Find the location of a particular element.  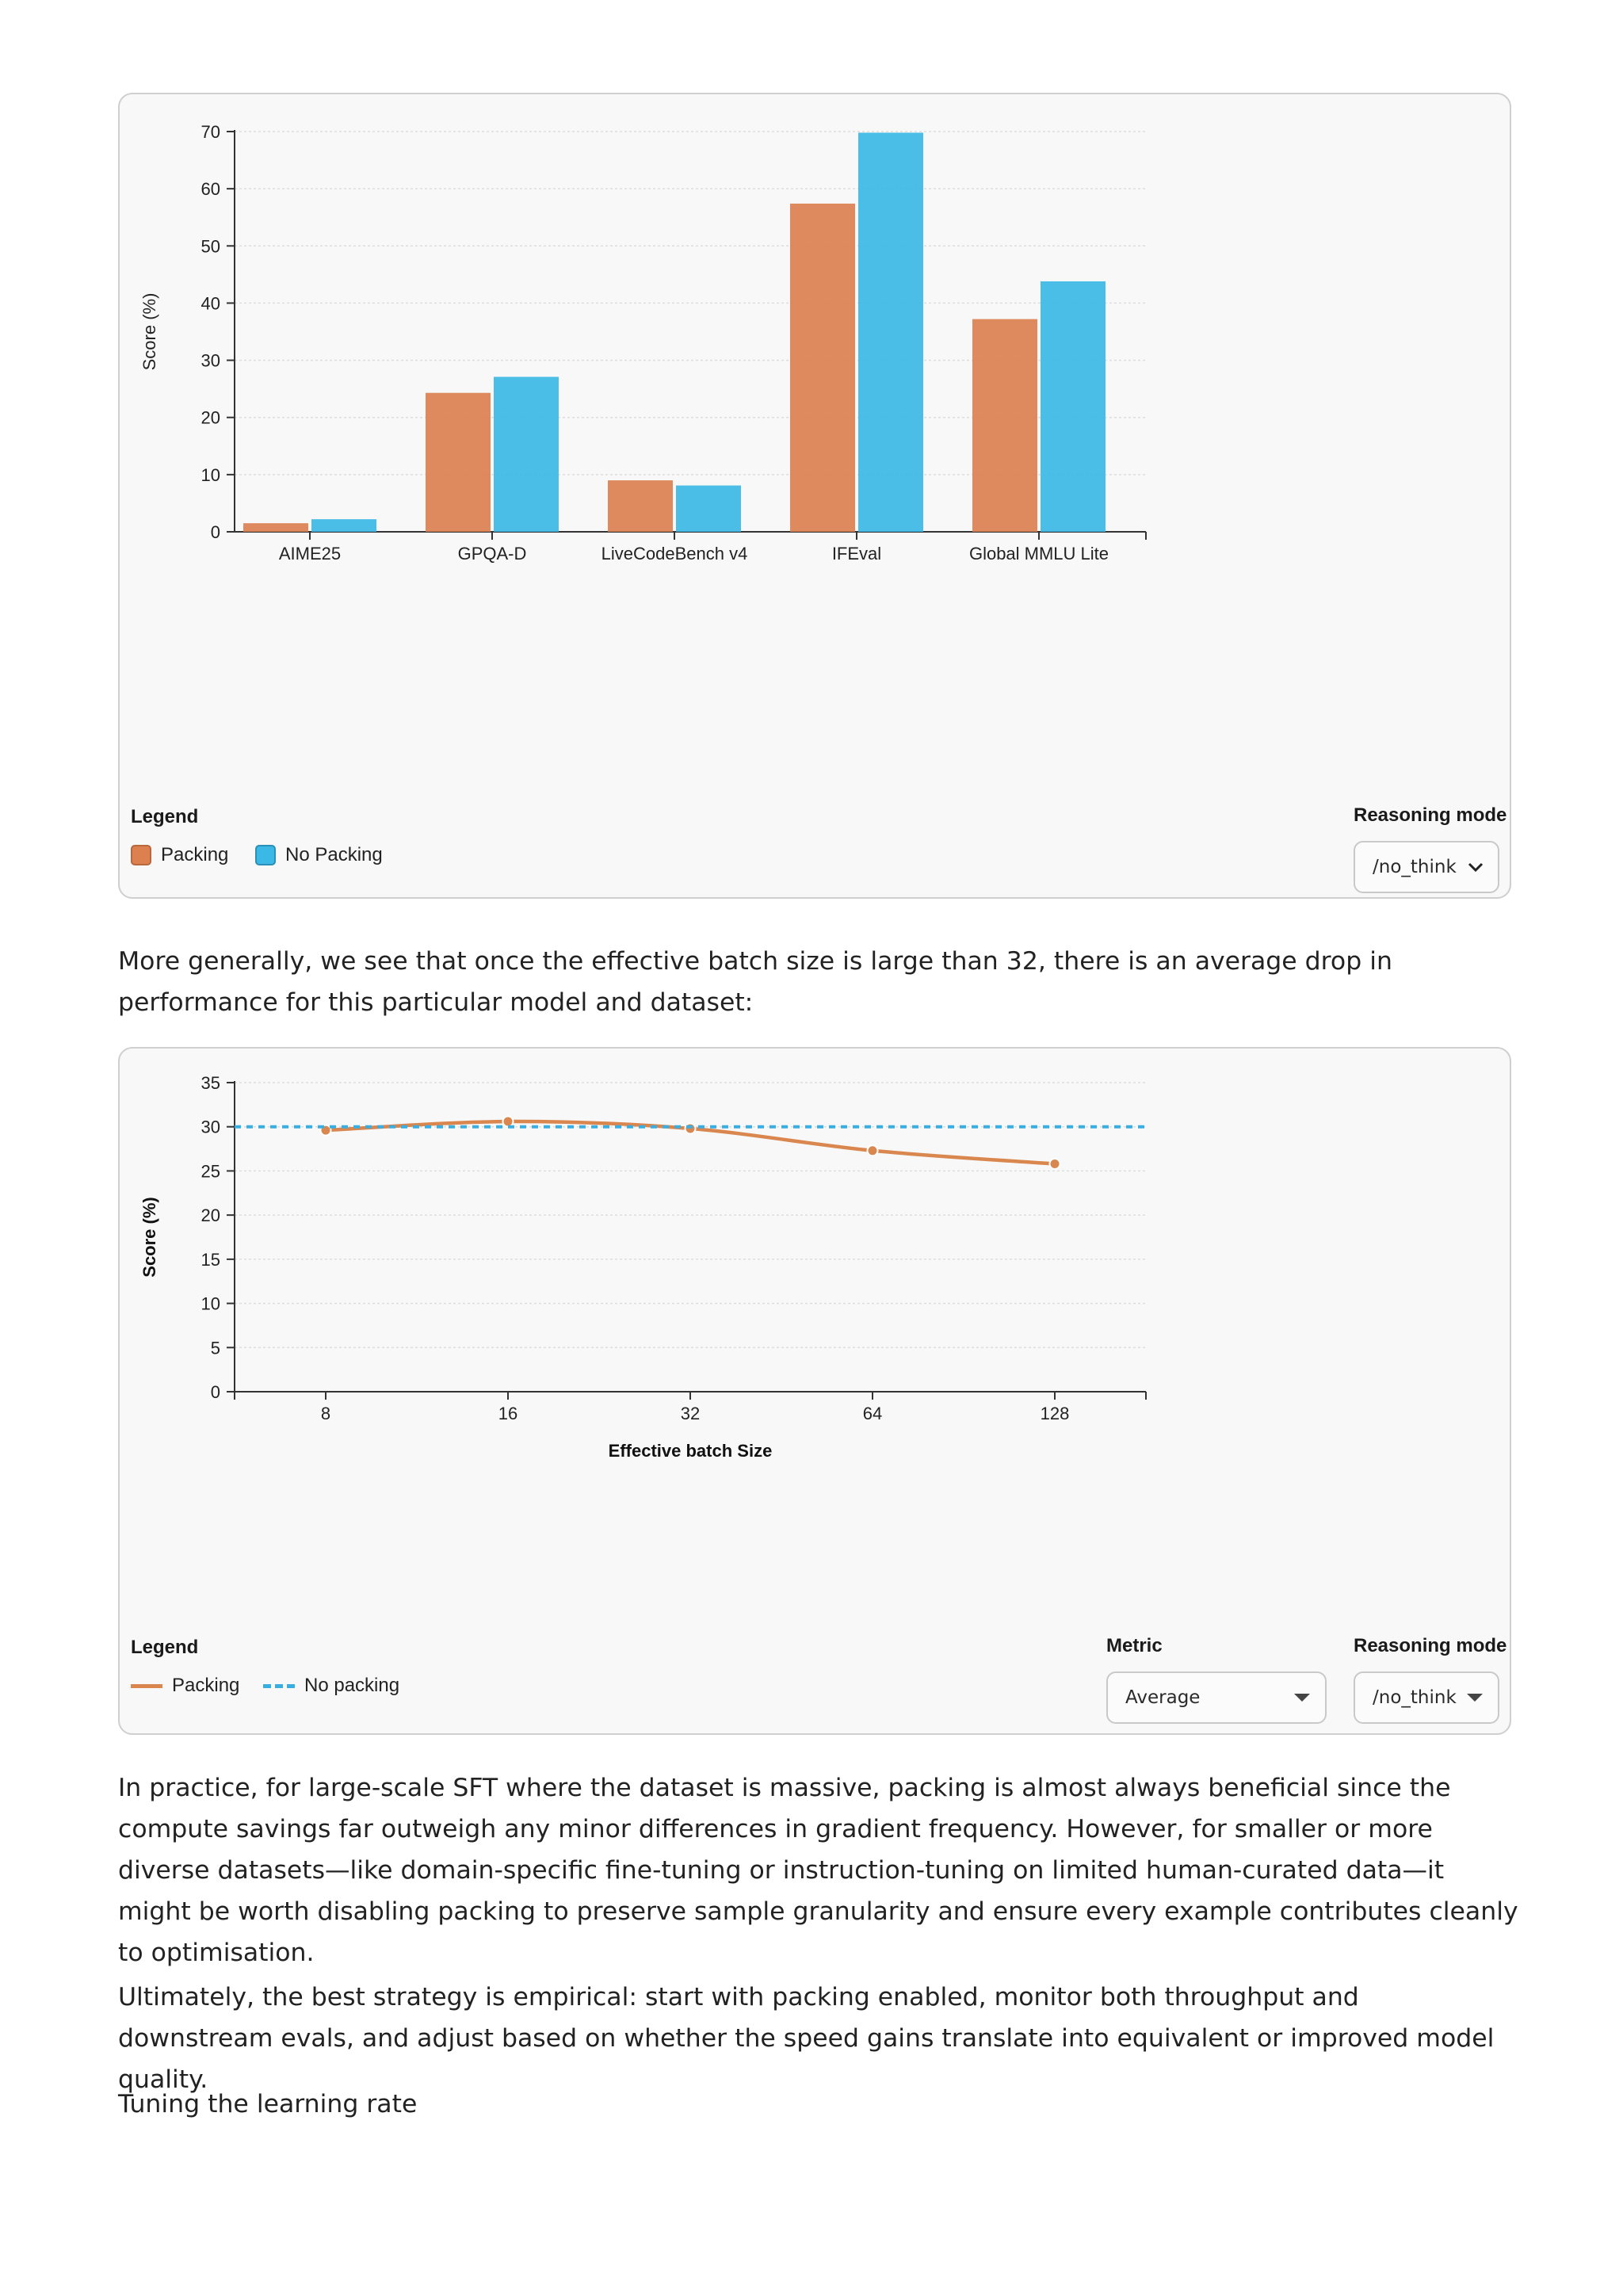

y-tick-label: 50 is located at coordinates (210, 246).